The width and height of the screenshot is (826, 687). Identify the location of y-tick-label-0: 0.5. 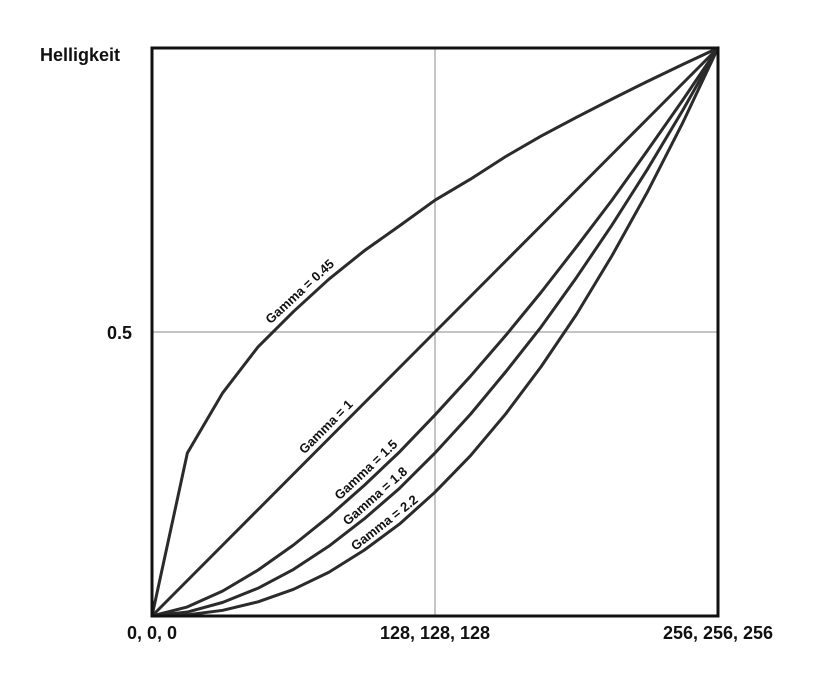
(119, 333).